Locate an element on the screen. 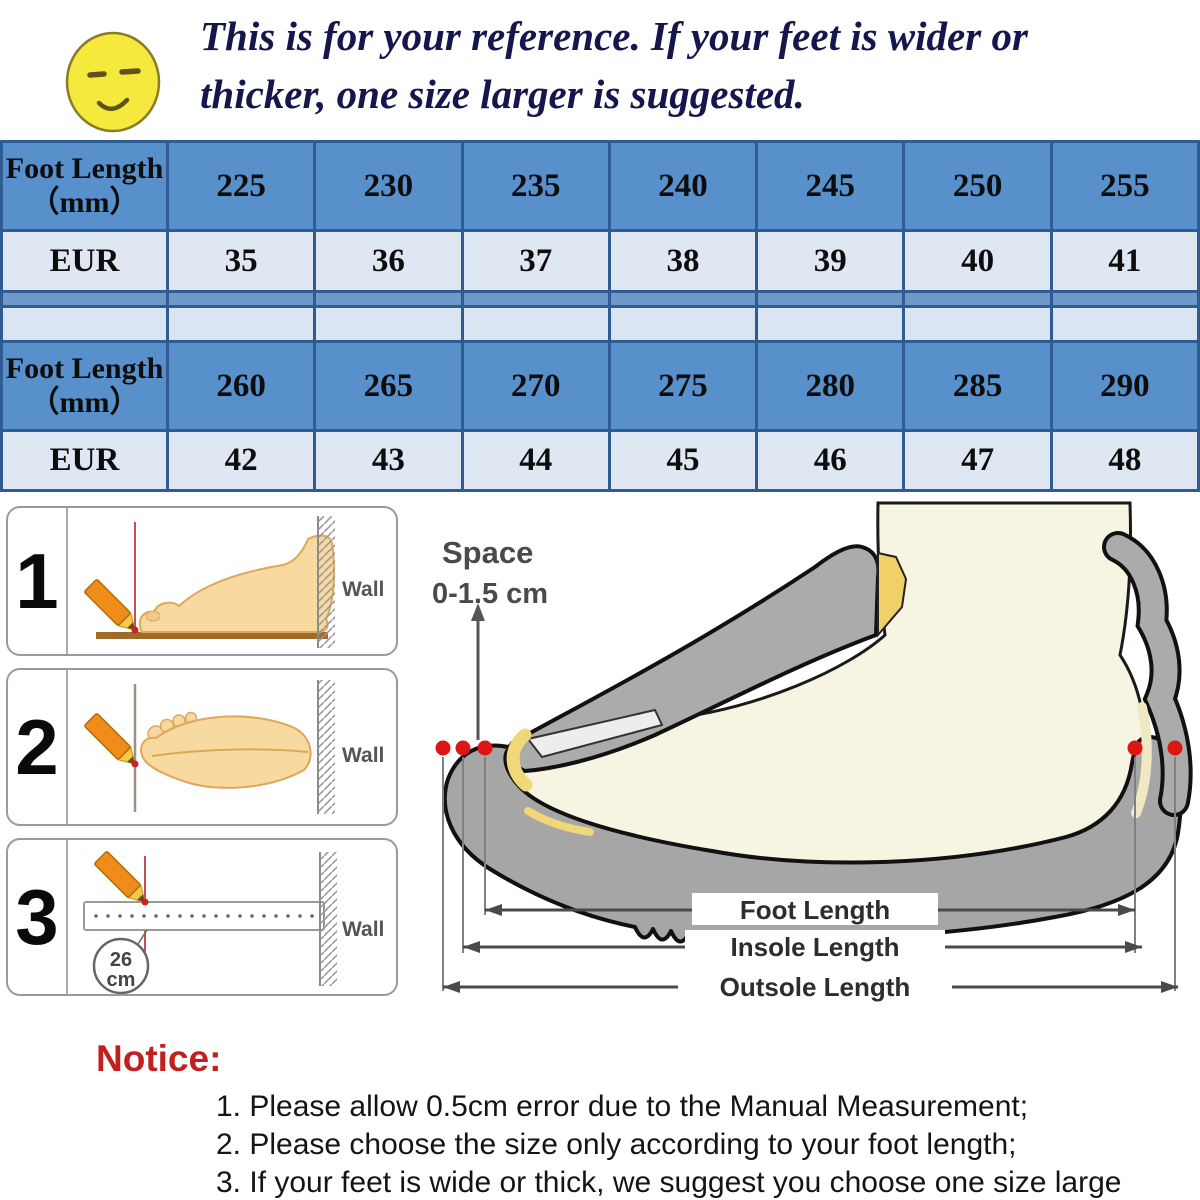 Image resolution: width=1200 pixels, height=1200 pixels. pencil-icon is located at coordinates (120, 877).